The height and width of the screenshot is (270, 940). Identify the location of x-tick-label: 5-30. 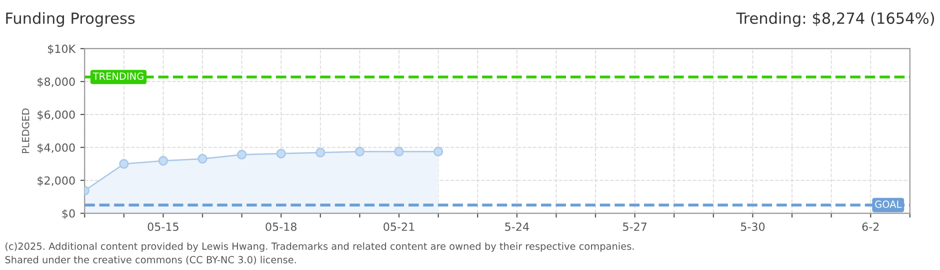
(752, 226).